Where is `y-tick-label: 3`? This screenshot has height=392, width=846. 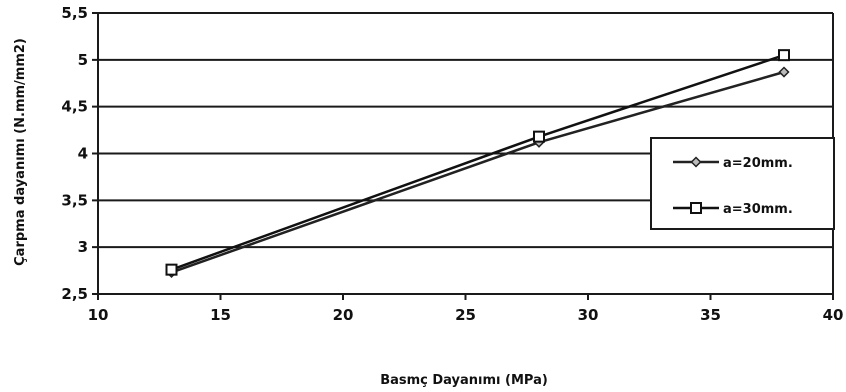
y-tick-label: 3 is located at coordinates (83, 247).